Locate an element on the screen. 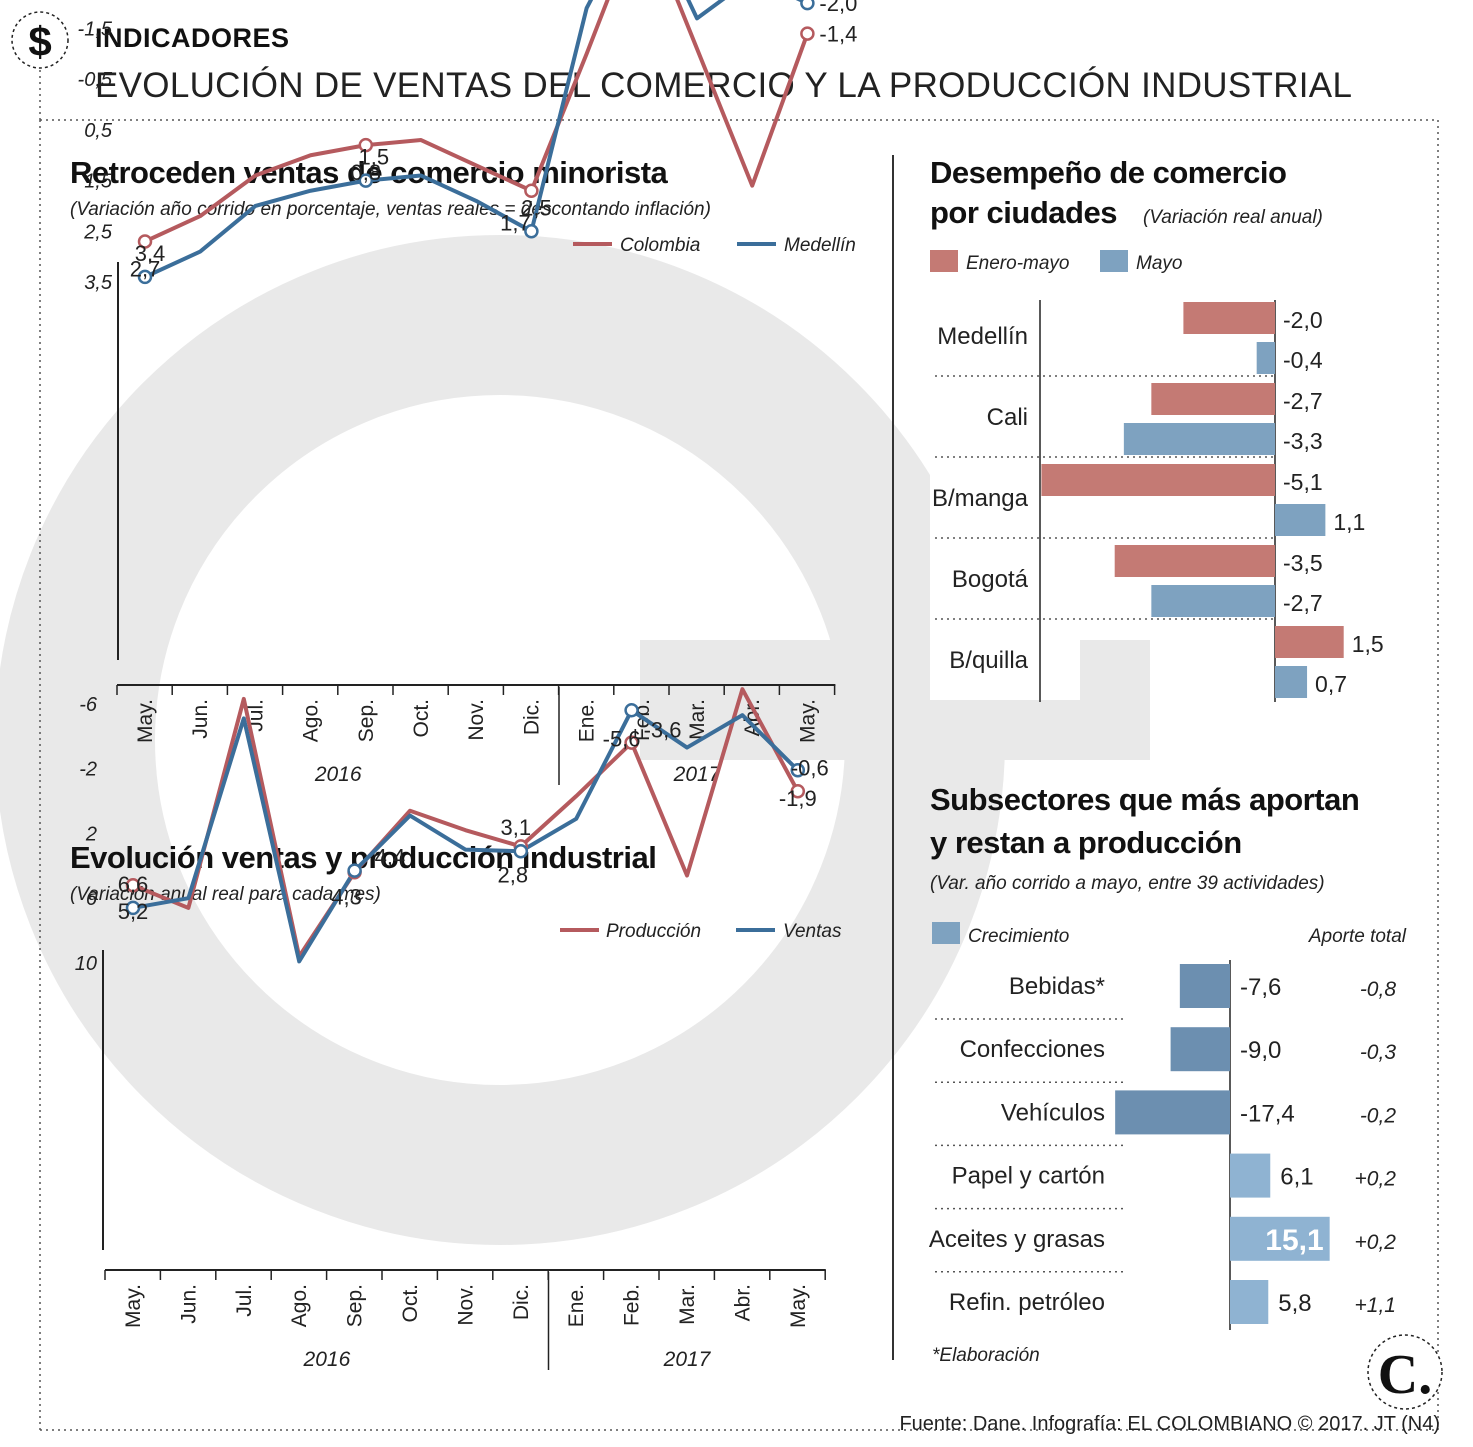 This screenshot has width=1473, height=1447. bar-label: -0,4 is located at coordinates (1303, 360).